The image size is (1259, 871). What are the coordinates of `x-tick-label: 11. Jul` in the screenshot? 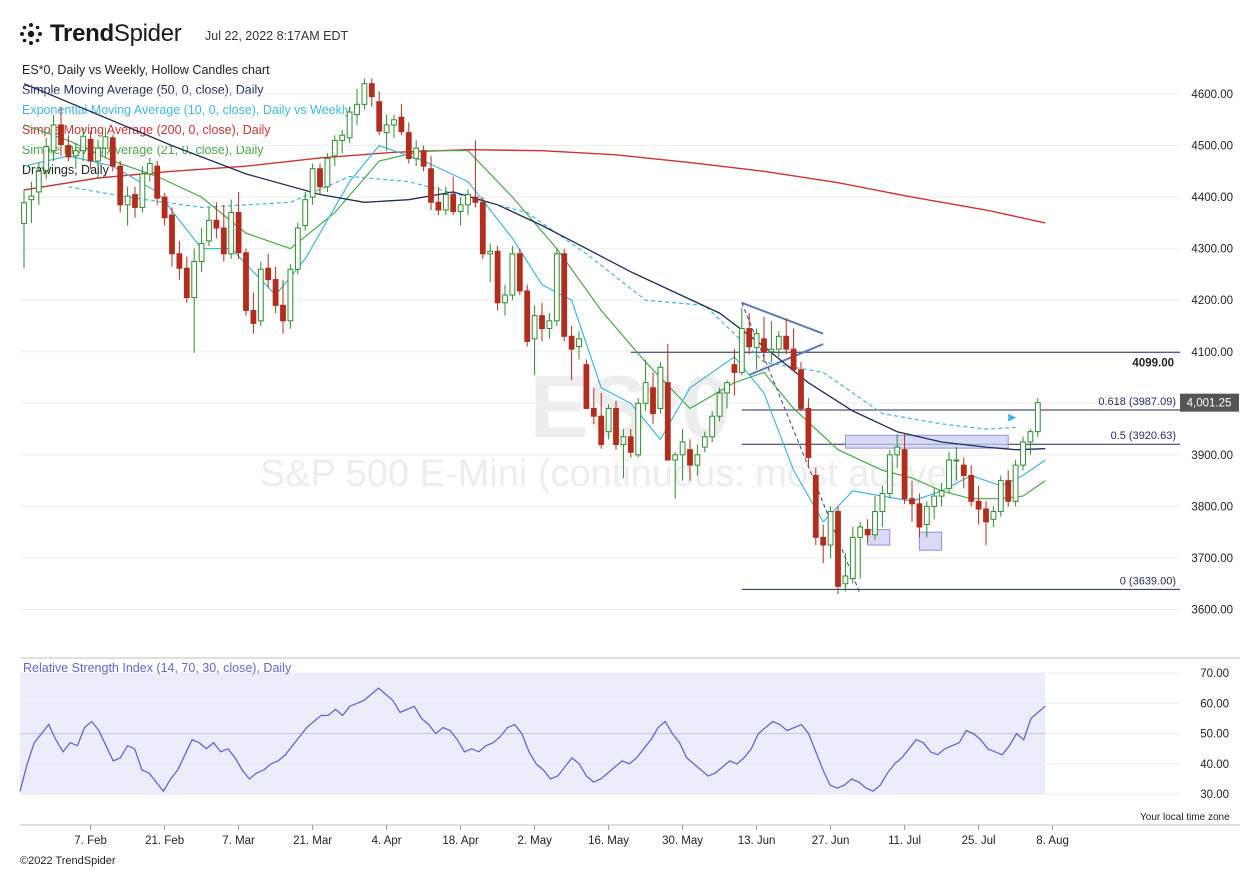 It's located at (904, 841).